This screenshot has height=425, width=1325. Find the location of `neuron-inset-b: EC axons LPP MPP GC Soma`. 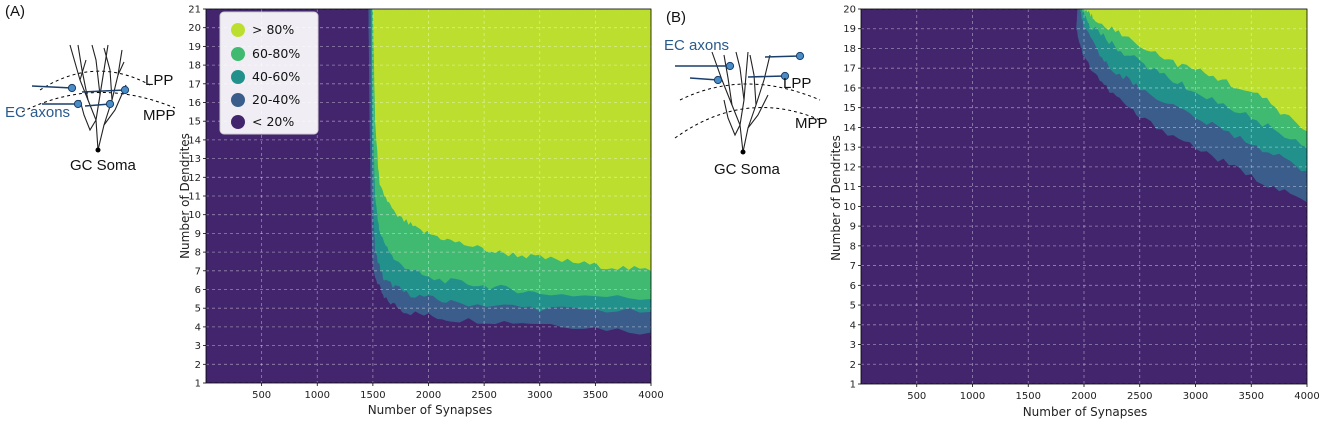

neuron-inset-b: EC axons LPP MPP GC Soma is located at coordinates (746, 107).